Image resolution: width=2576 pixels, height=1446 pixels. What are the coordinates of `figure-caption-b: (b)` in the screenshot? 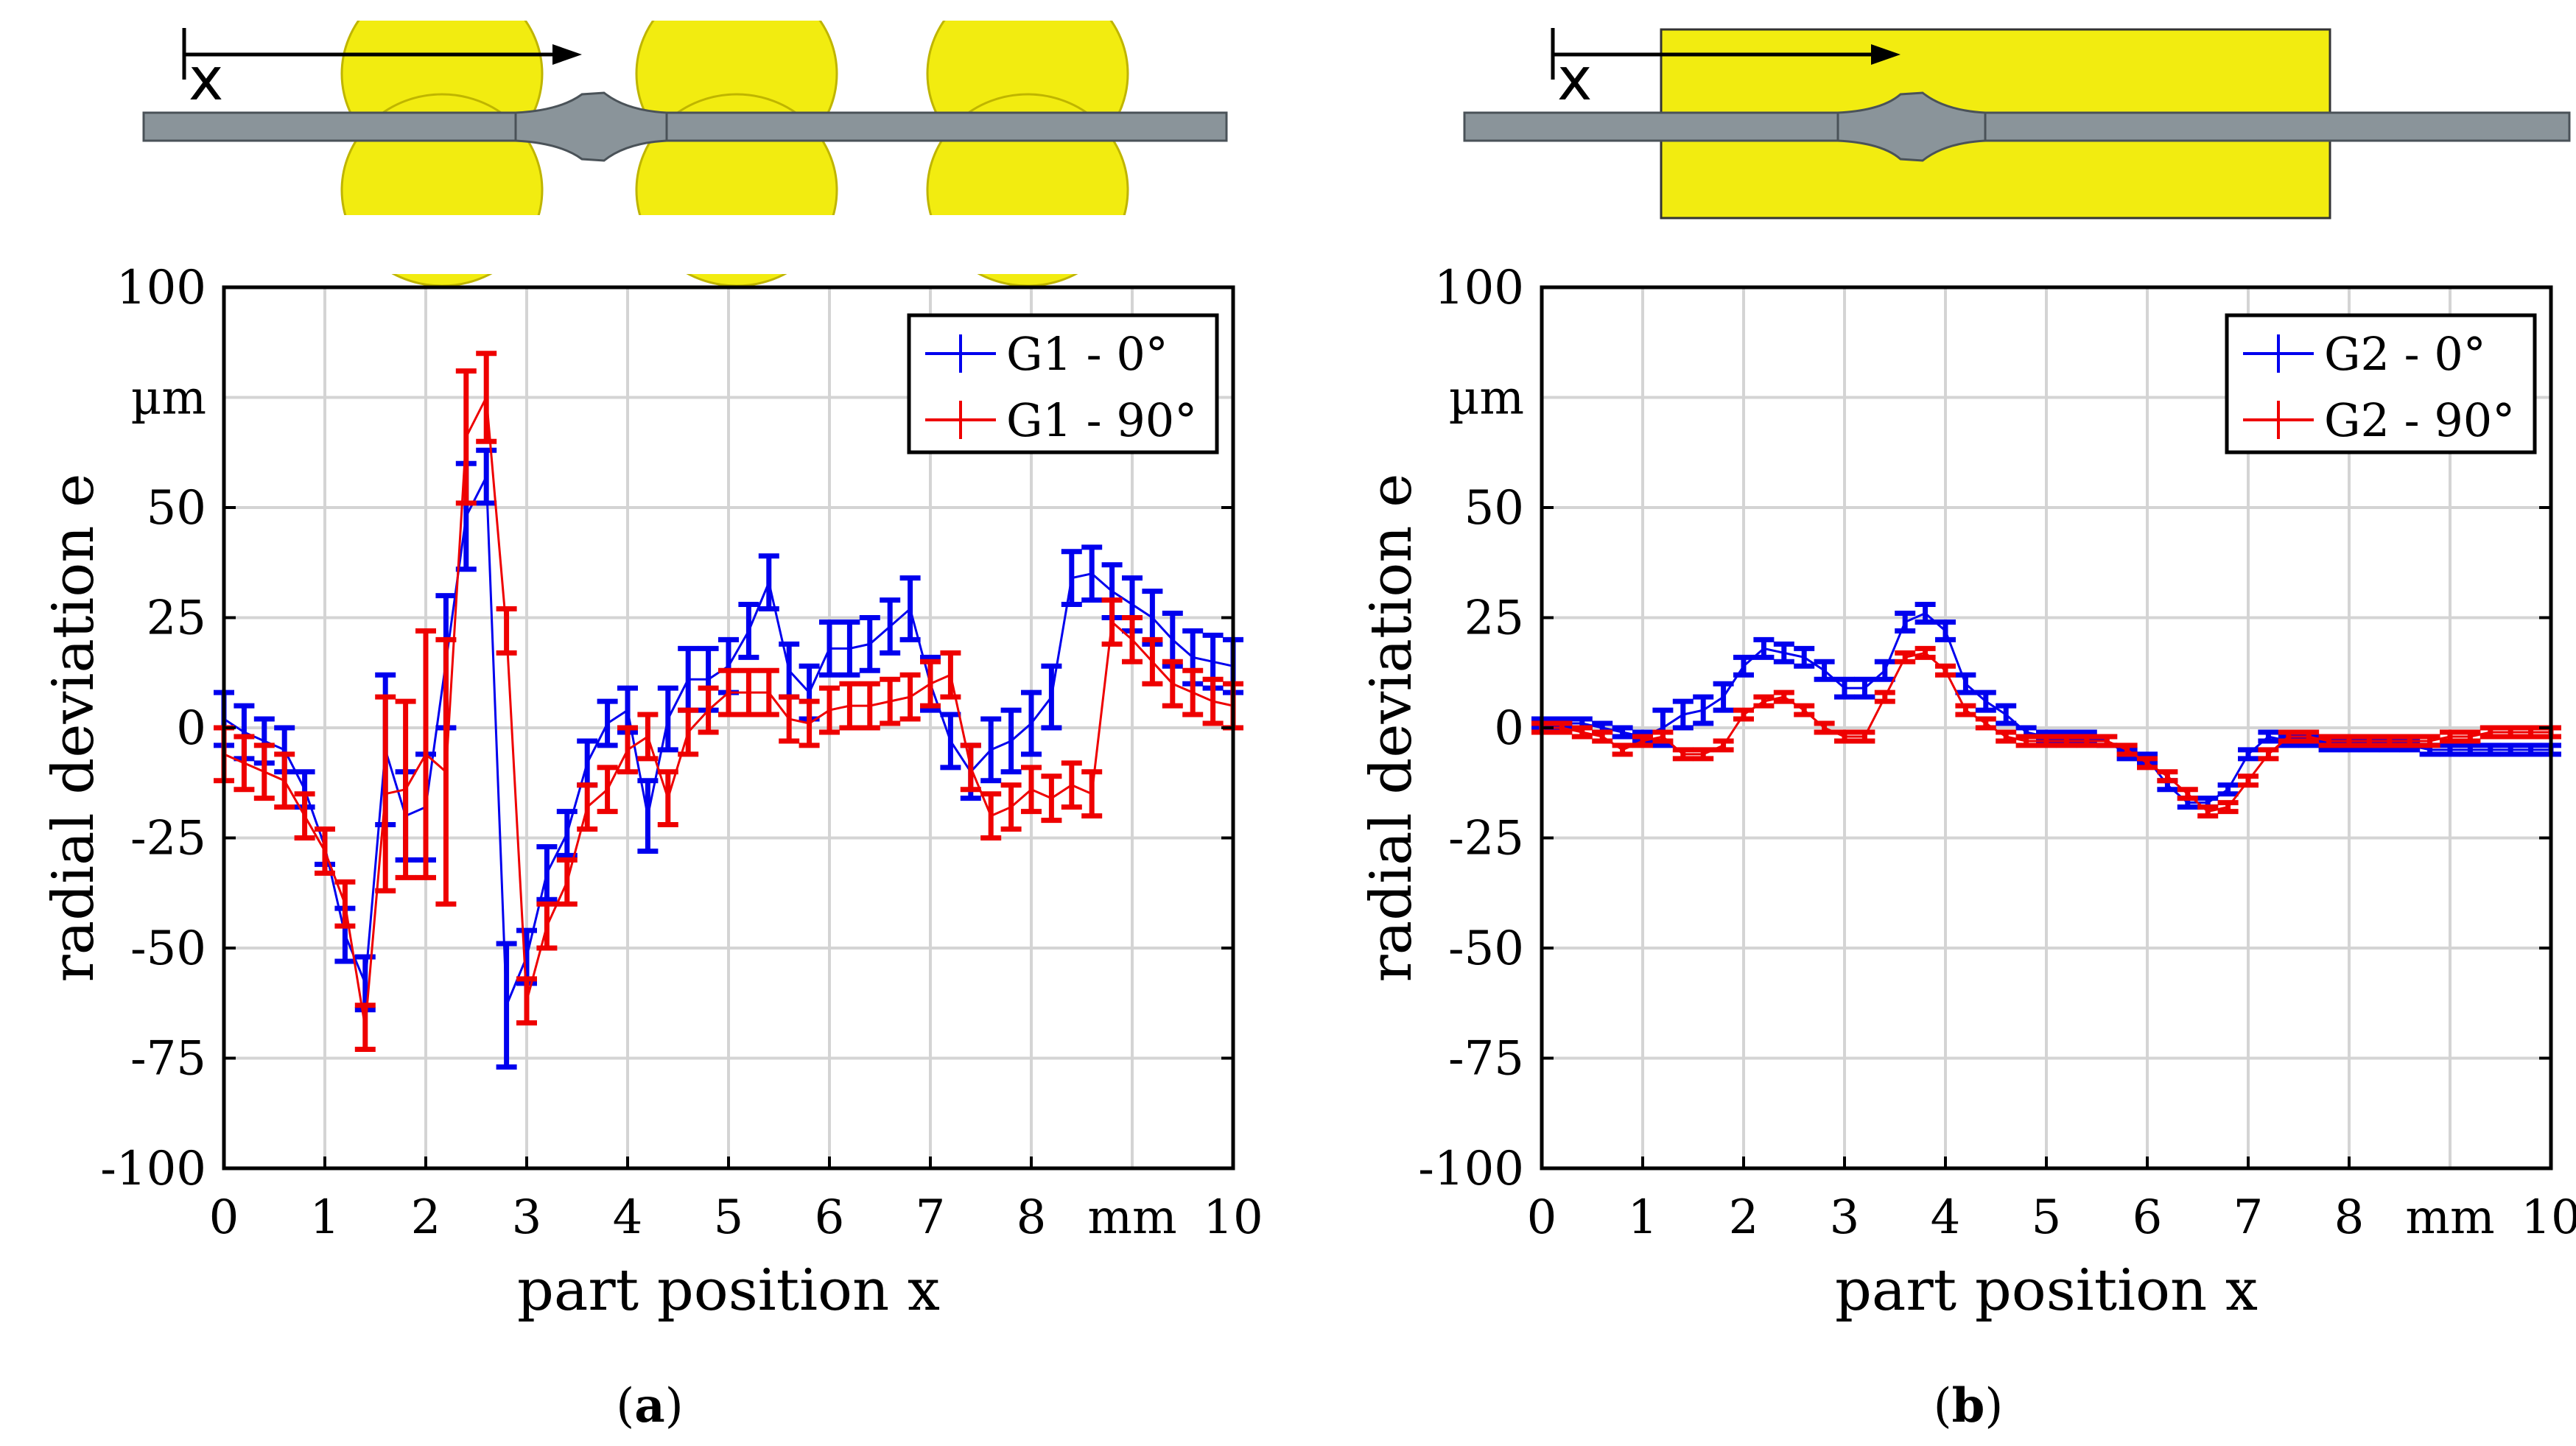 It's located at (1969, 1405).